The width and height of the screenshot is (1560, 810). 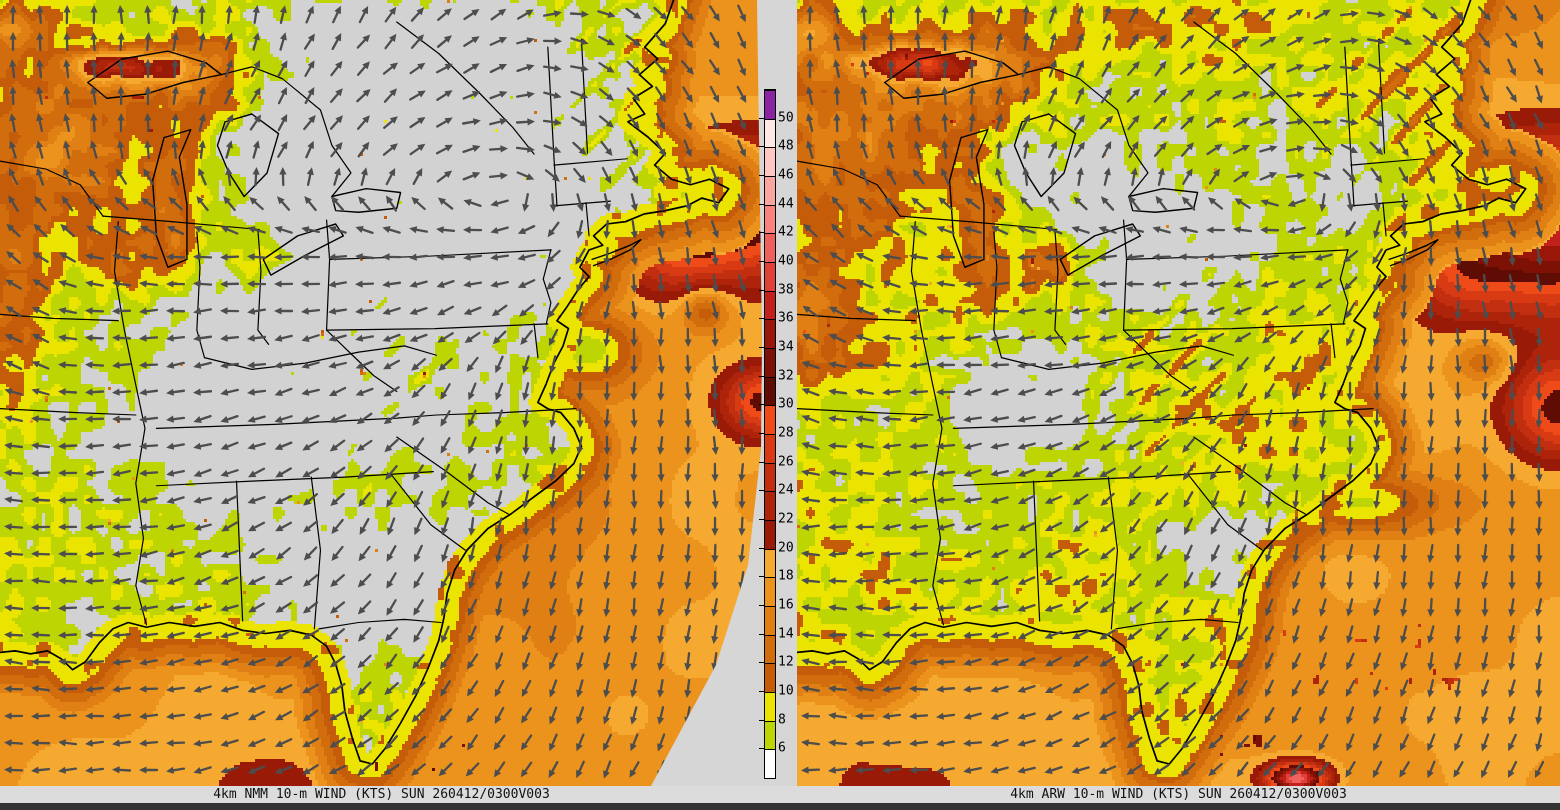 I want to click on colorbar-tick-label: 14, so click(x=786, y=634).